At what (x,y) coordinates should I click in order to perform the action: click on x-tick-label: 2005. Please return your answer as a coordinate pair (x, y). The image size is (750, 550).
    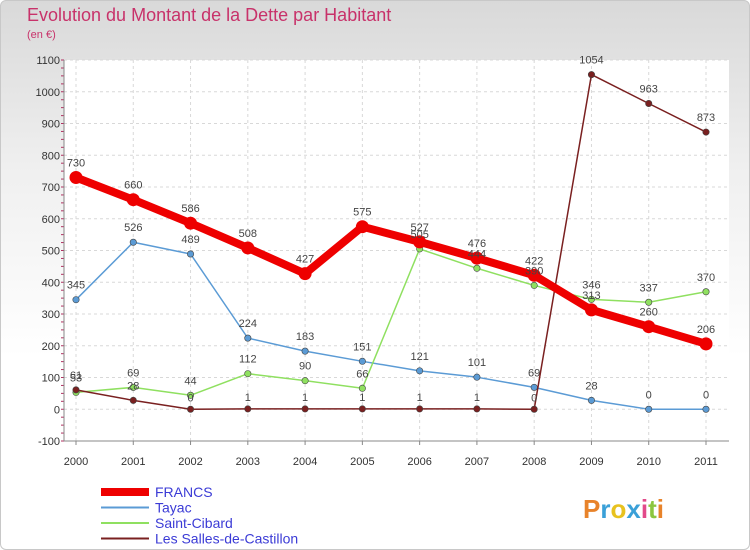
    Looking at the image, I should click on (362, 462).